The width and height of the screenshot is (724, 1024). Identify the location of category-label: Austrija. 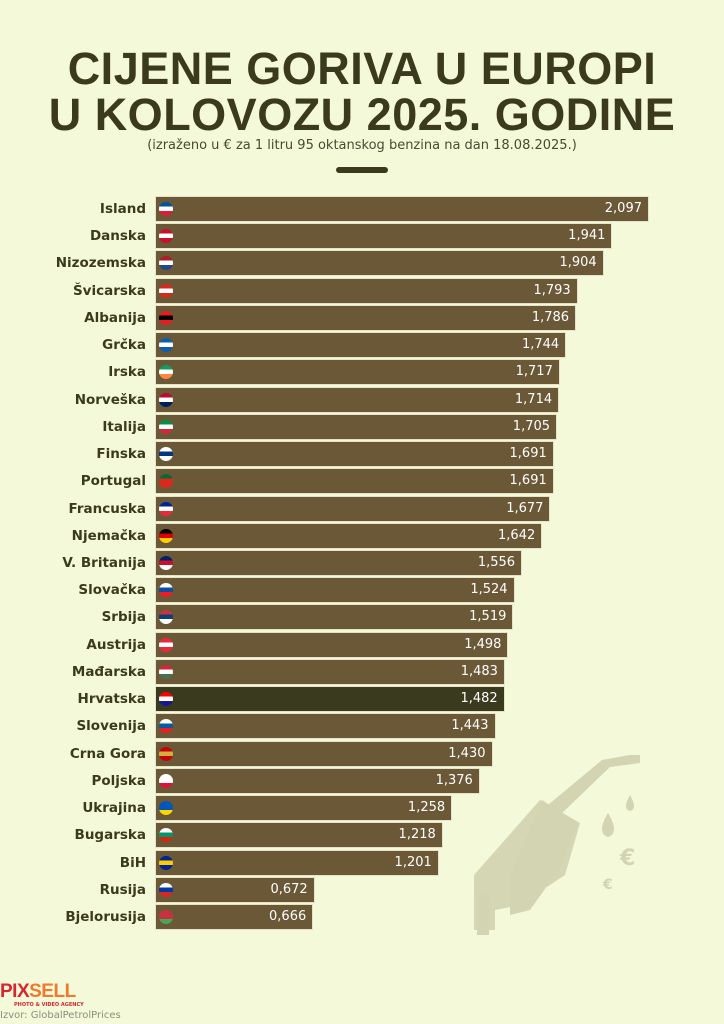
(116, 644).